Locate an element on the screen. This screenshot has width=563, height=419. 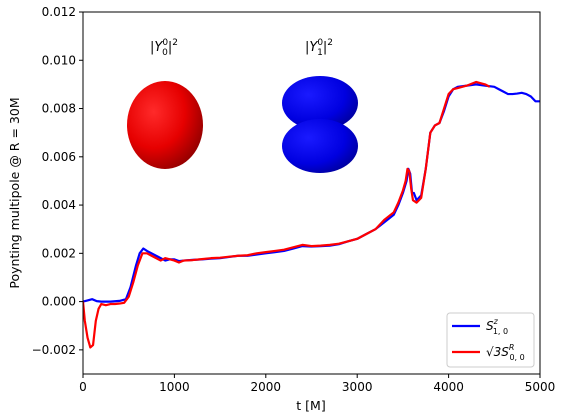
y-tick-label: 0.006 is located at coordinates (59, 157).